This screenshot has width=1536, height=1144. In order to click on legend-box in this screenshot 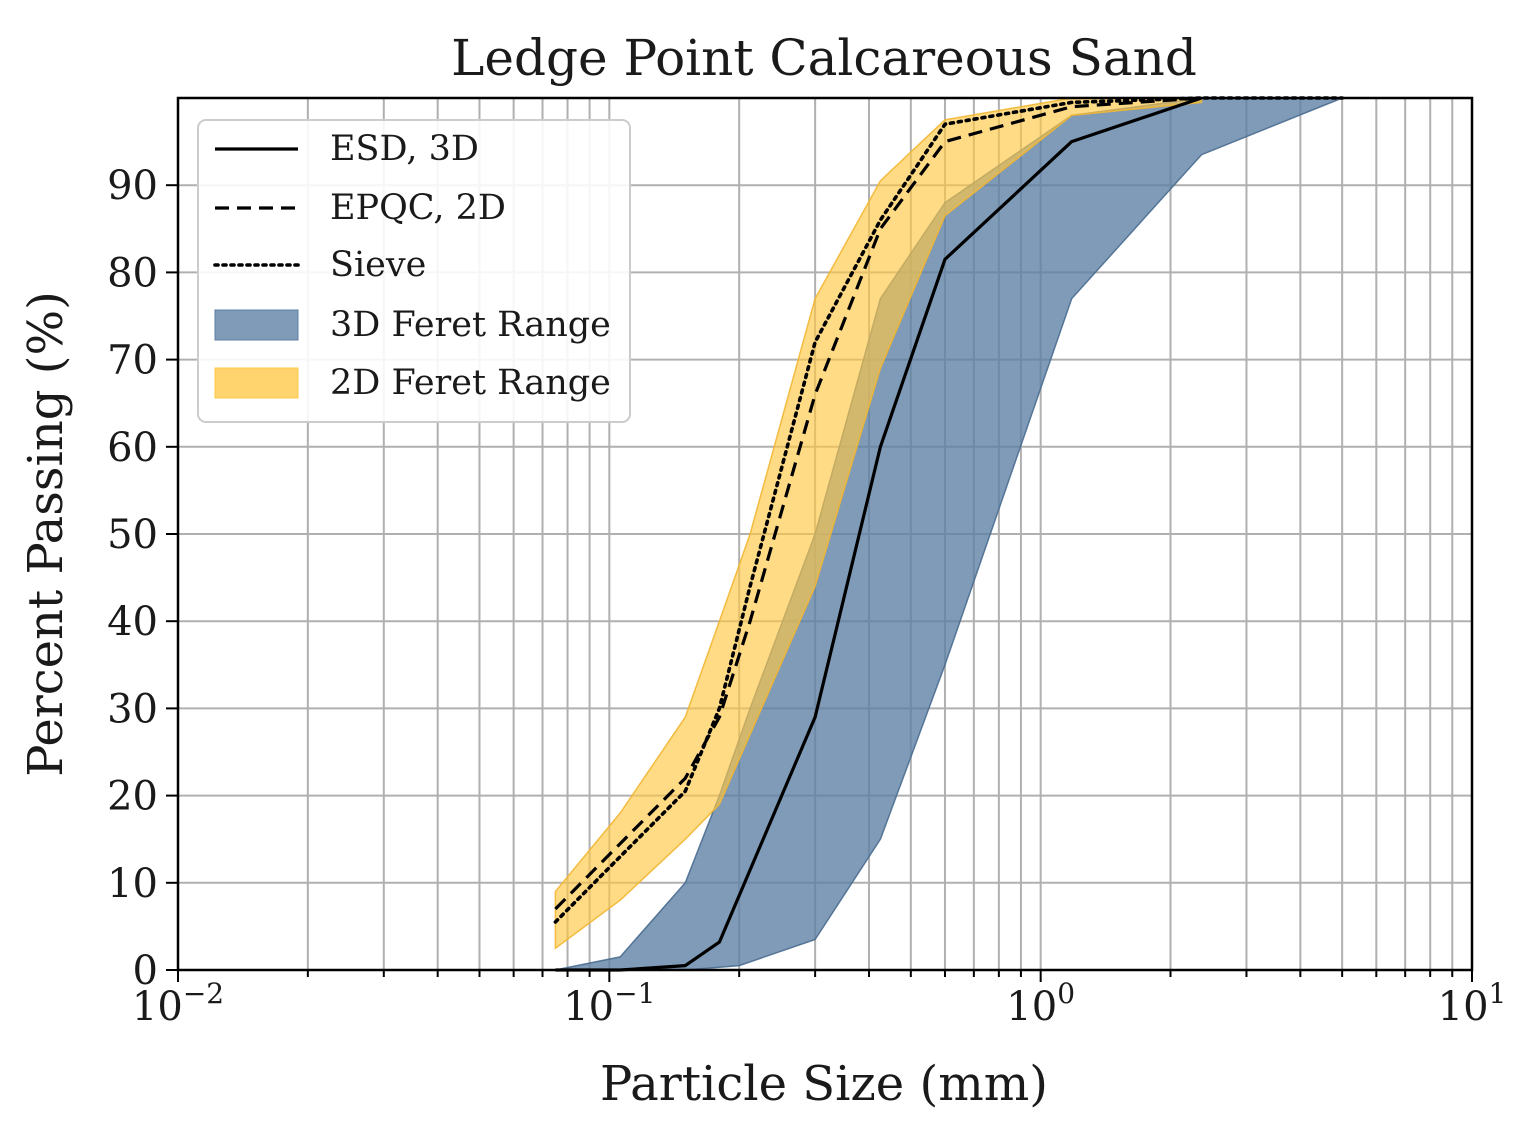, I will do `click(414, 271)`.